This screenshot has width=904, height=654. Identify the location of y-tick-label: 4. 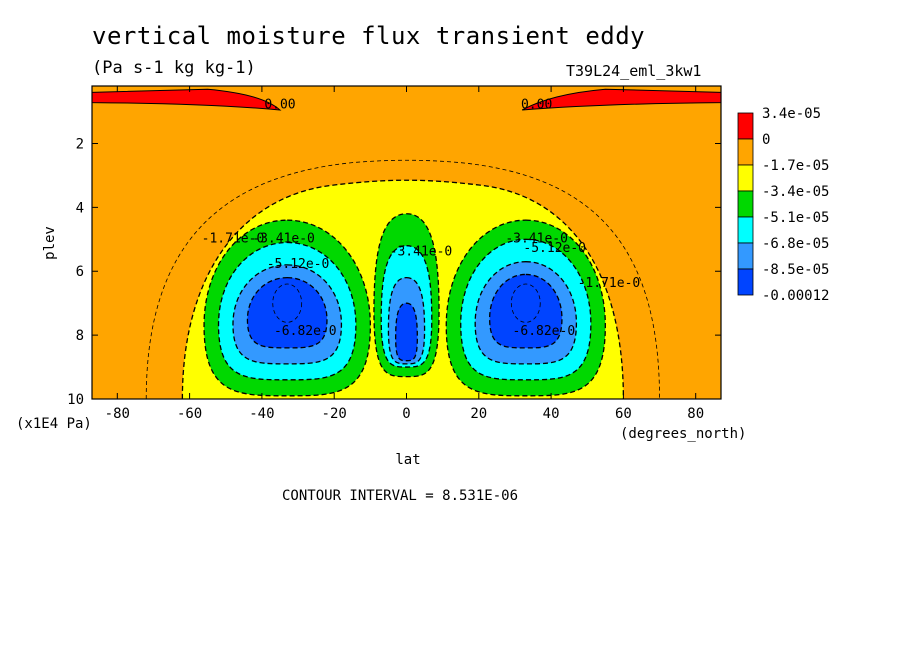
(80, 208).